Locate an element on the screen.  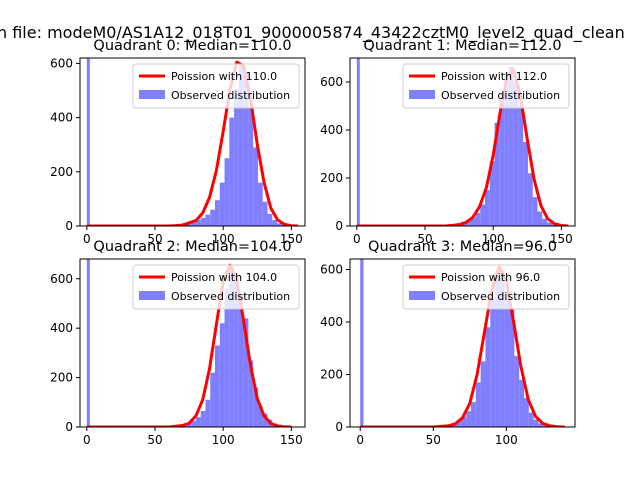
subplot-title: Quadrant 2: Median=104.0 is located at coordinates (192, 247).